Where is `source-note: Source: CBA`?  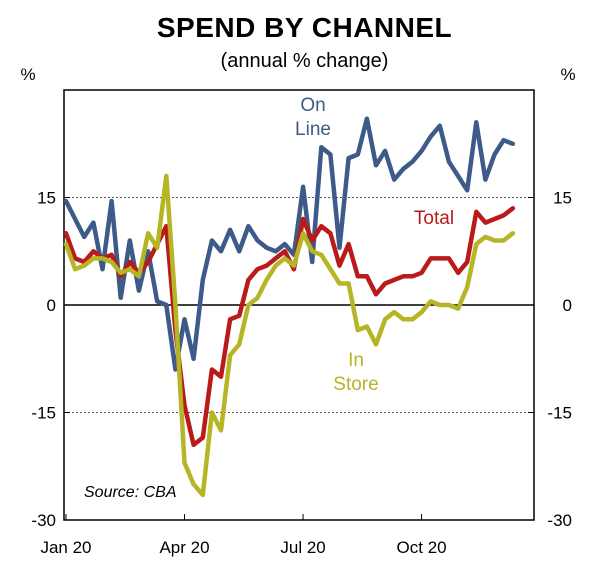
source-note: Source: CBA is located at coordinates (130, 492).